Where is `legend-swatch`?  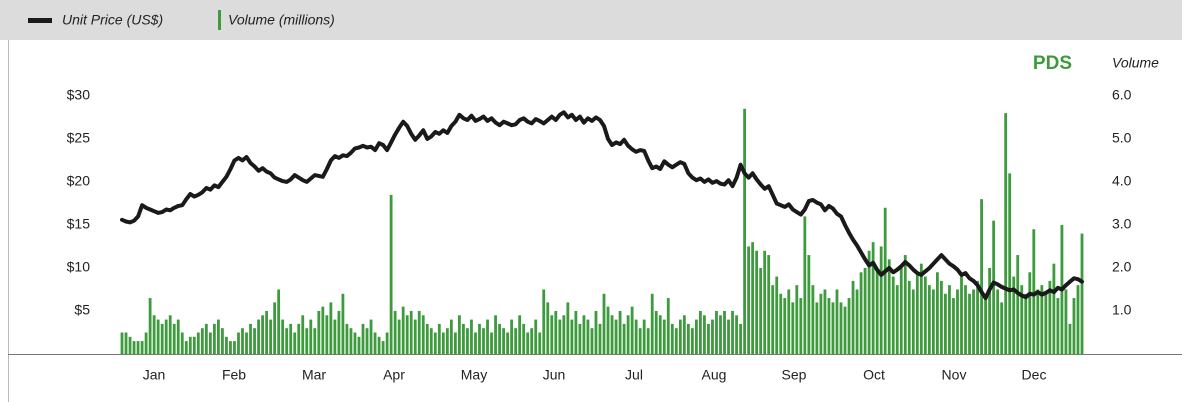
legend-swatch is located at coordinates (40, 20).